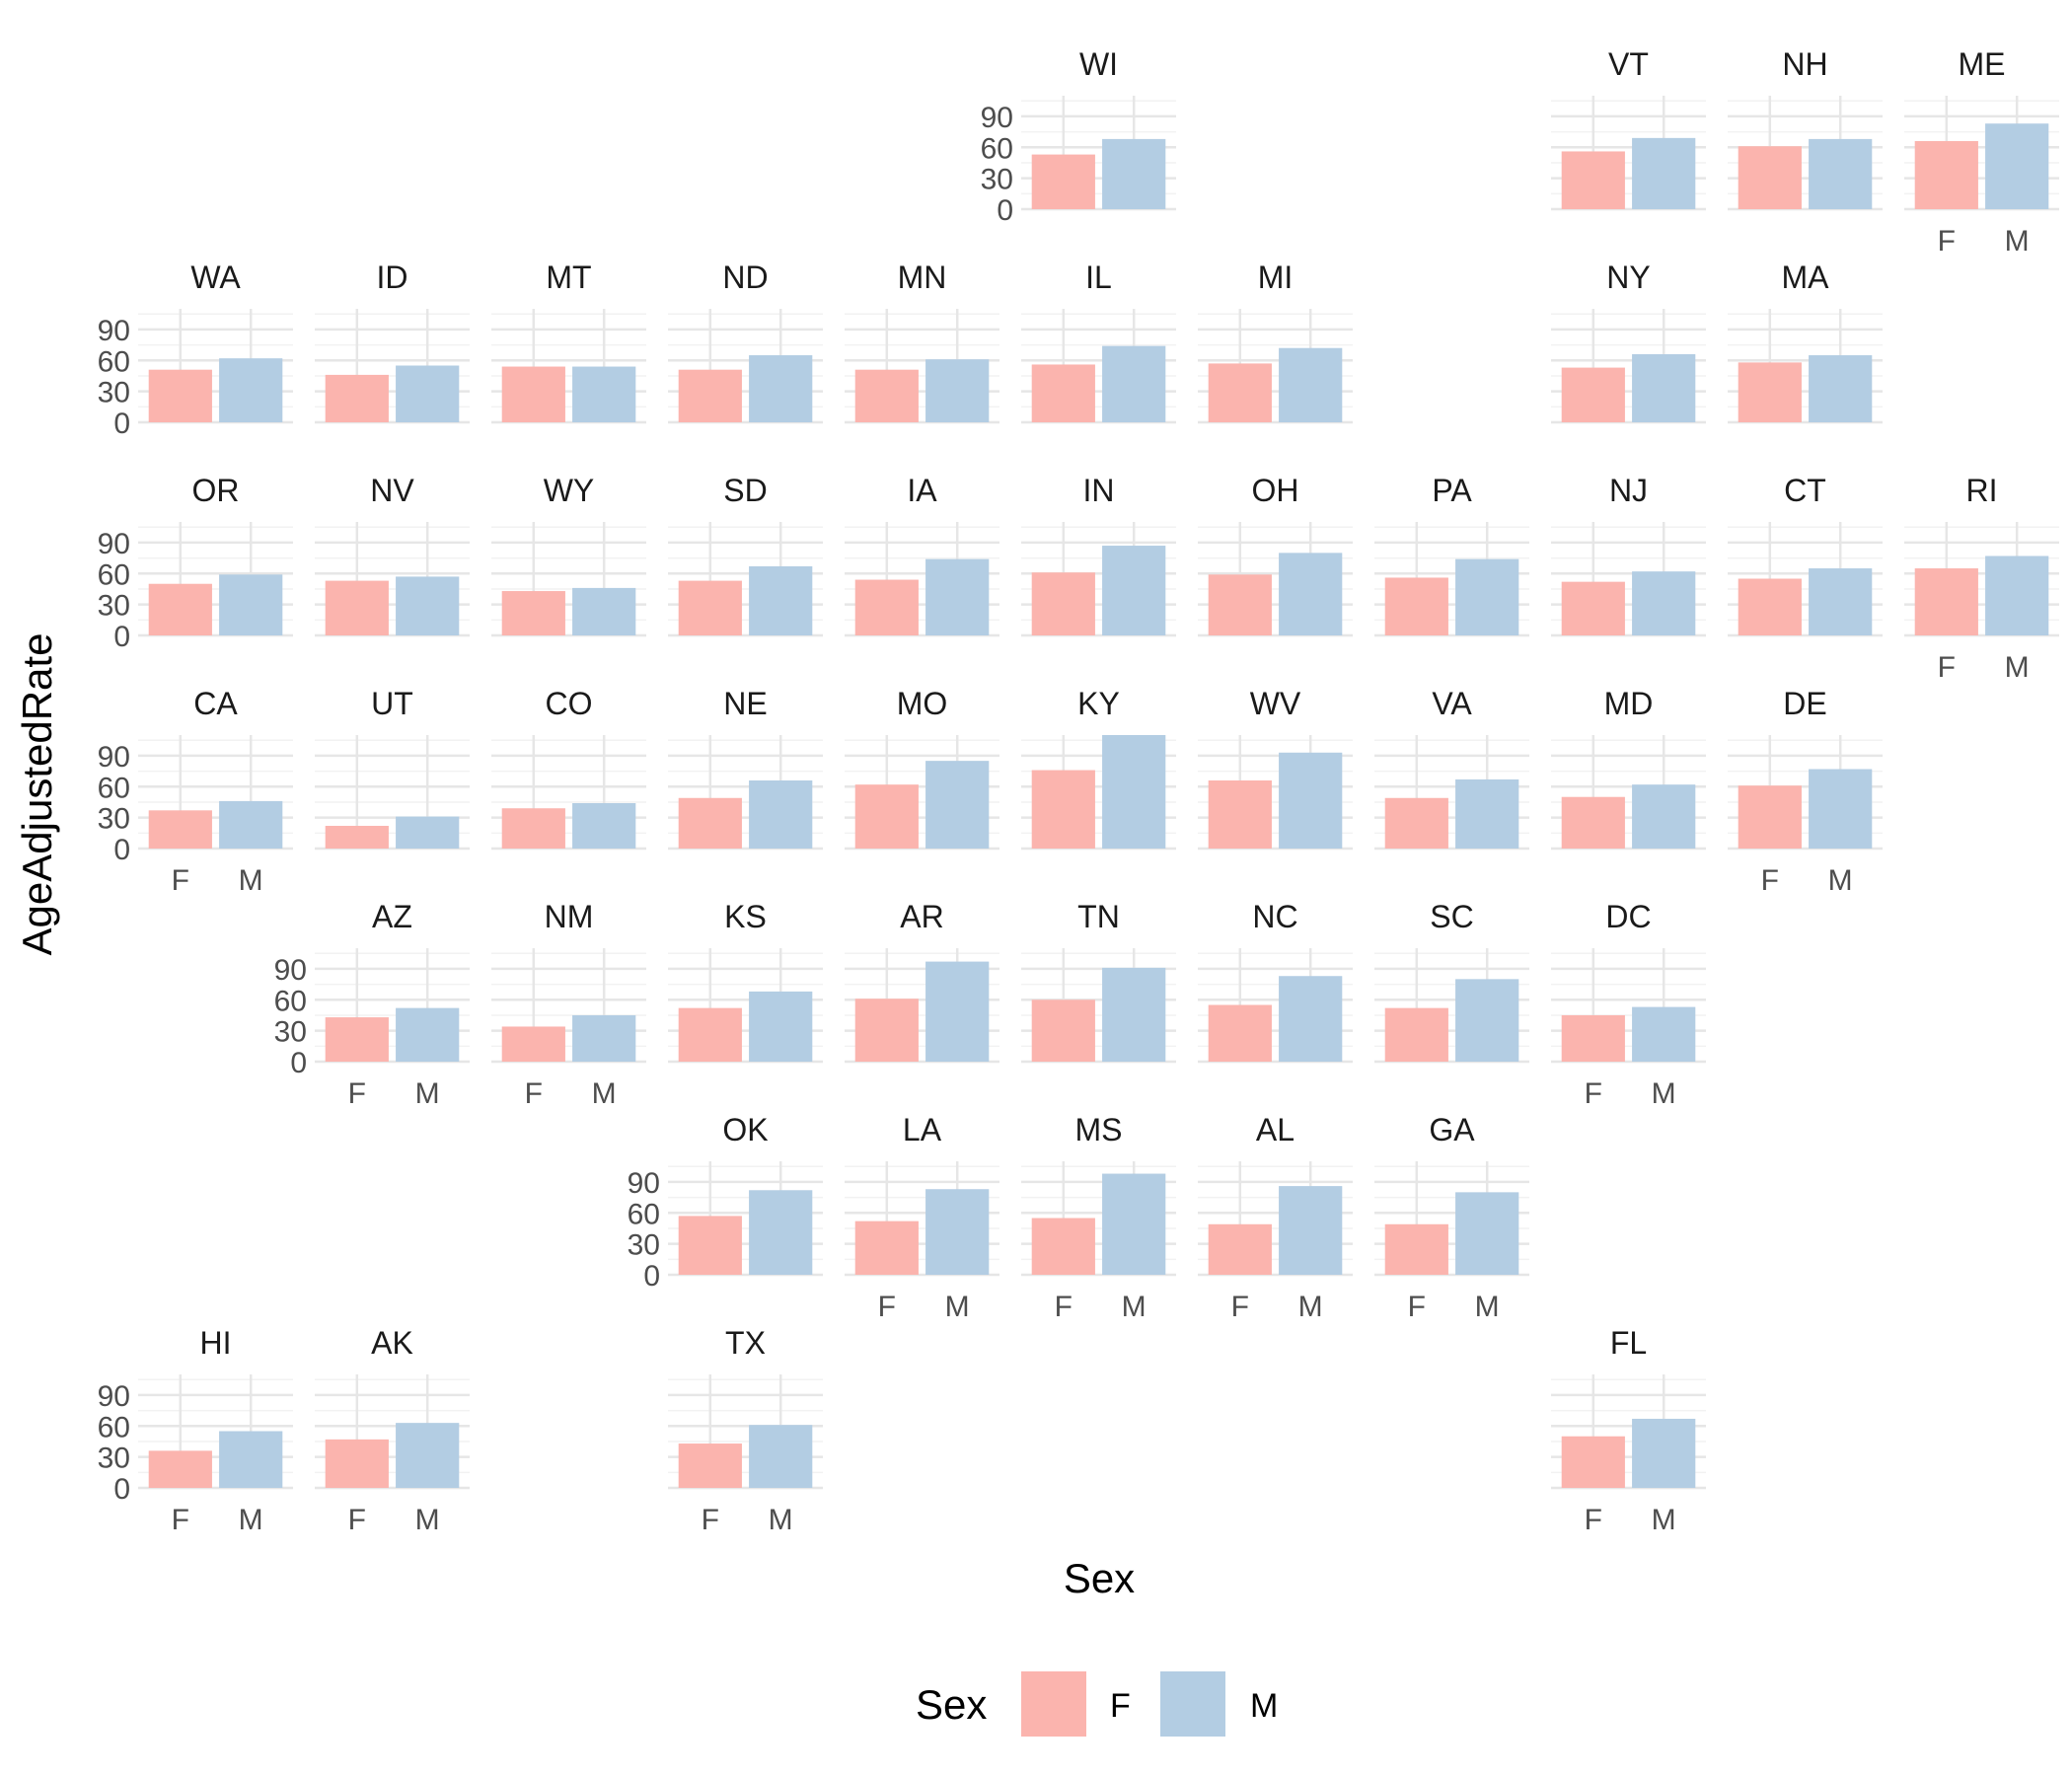 This screenshot has height=1776, width=2072. I want to click on facet-label: NV, so click(392, 491).